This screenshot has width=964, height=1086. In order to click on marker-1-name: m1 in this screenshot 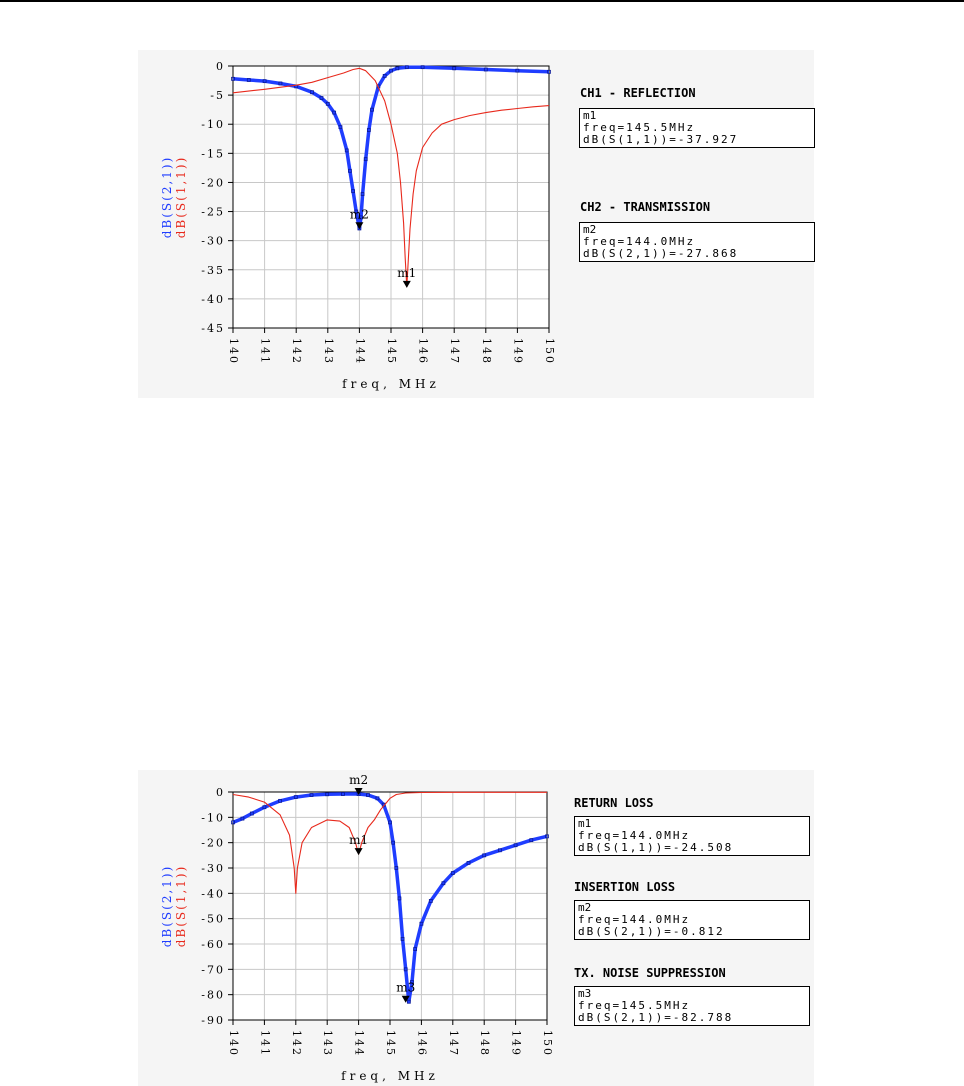, I will do `click(585, 823)`.